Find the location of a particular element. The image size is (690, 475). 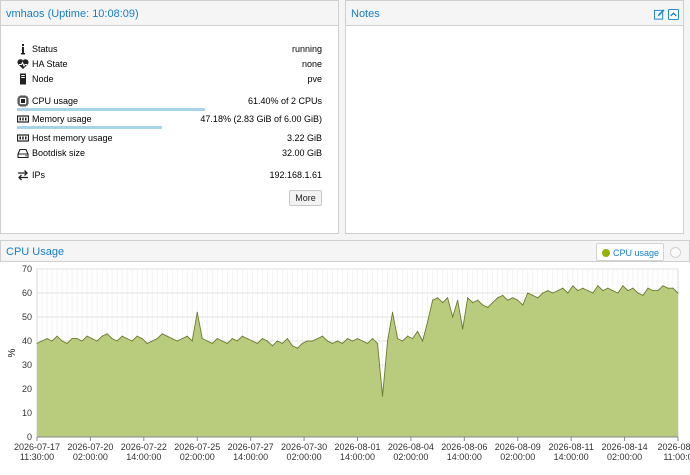

x-tick-label: 2026-08-14 is located at coordinates (625, 447).